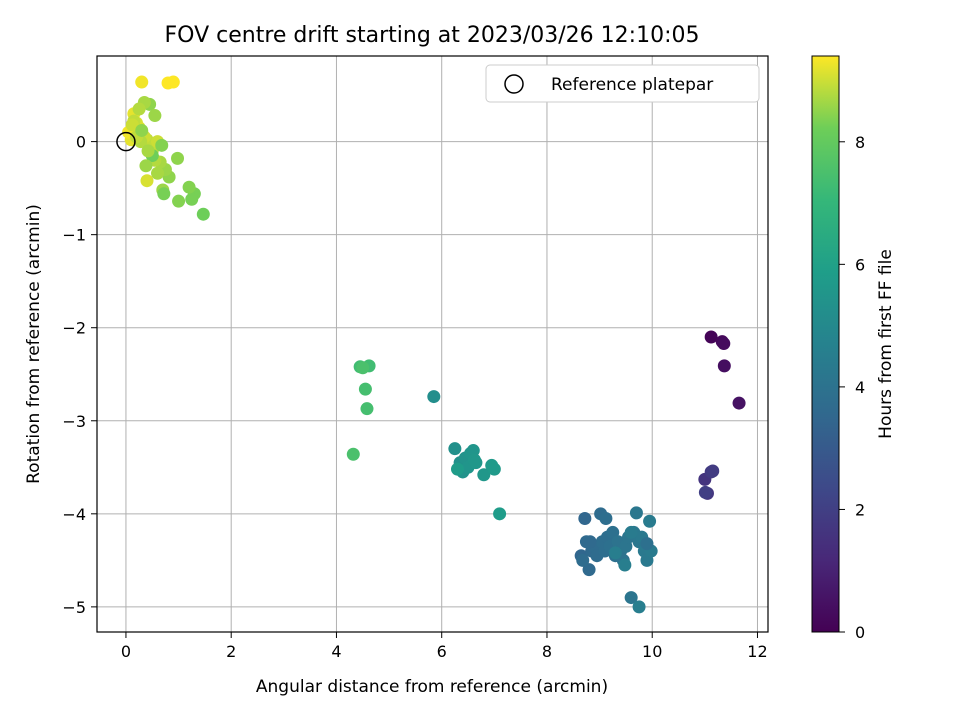  Describe the element at coordinates (860, 264) in the screenshot. I see `colorbar-tick-label: 6` at that location.